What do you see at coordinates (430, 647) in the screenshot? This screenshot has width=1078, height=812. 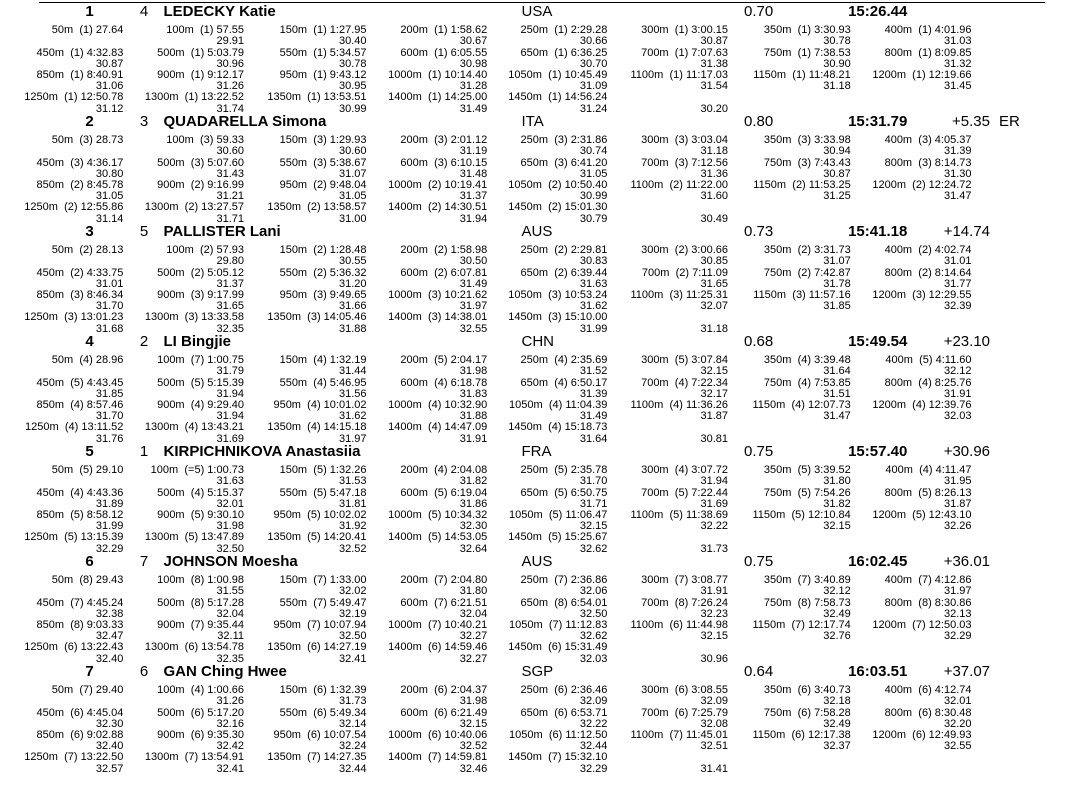 I see `split-line: 1400m (6) 14:59.46` at bounding box center [430, 647].